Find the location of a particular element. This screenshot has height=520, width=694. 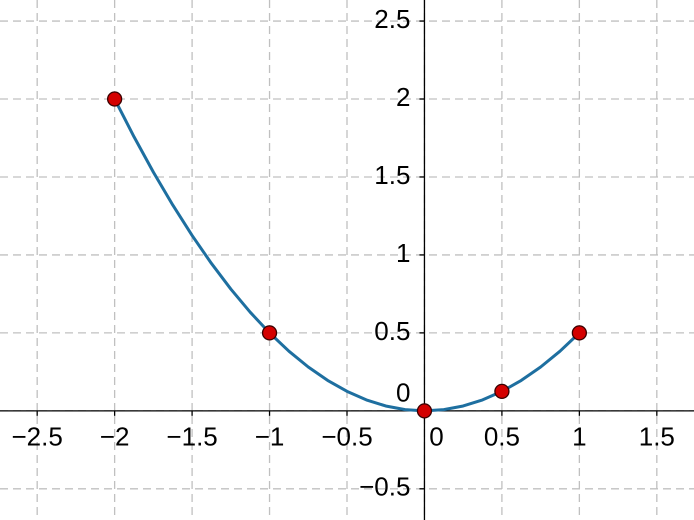

y-tick-label: 2 is located at coordinates (403, 97).